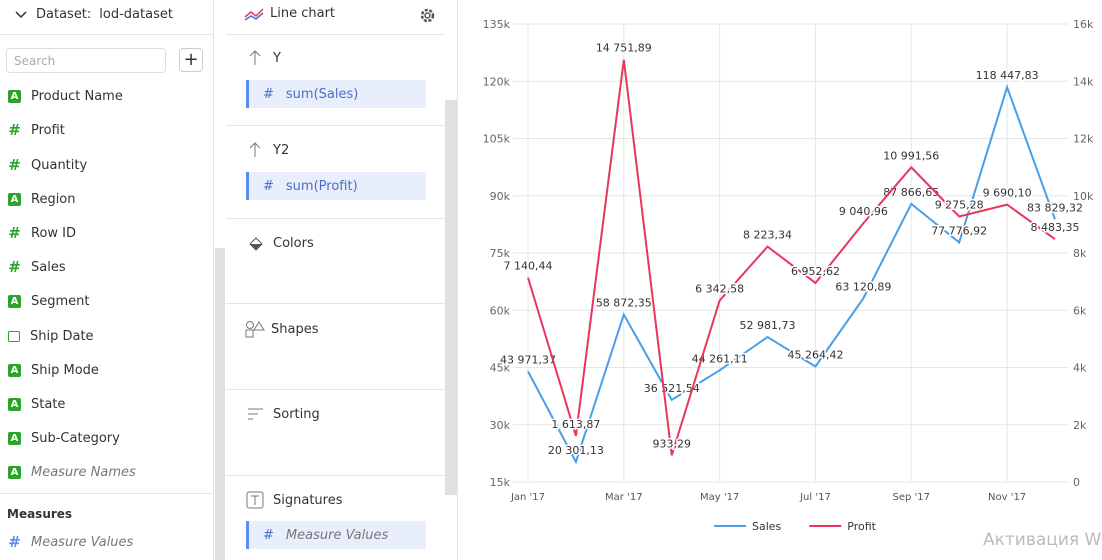 The image size is (1102, 560). Describe the element at coordinates (255, 414) in the screenshot. I see `sorting-icon` at that location.